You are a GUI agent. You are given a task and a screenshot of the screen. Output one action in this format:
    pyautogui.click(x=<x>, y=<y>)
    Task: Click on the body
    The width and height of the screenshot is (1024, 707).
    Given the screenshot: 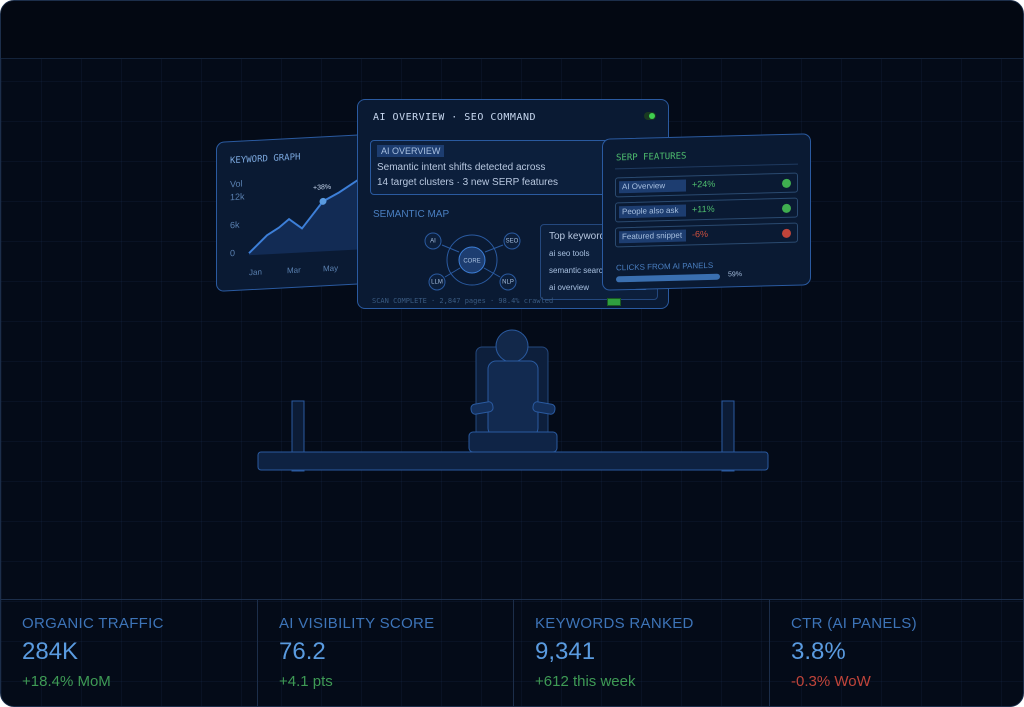 What is the action you would take?
    pyautogui.click(x=513, y=398)
    